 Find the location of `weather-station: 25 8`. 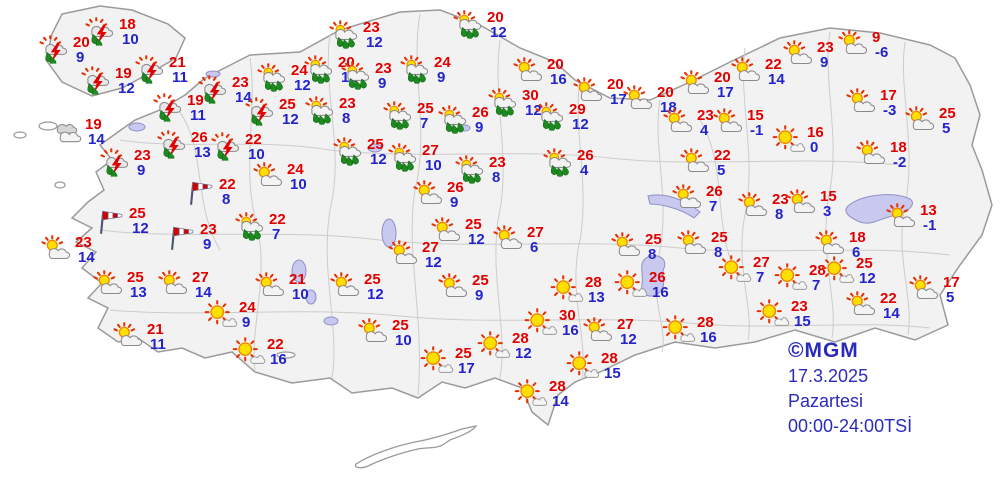

weather-station: 25 8 is located at coordinates (702, 245).